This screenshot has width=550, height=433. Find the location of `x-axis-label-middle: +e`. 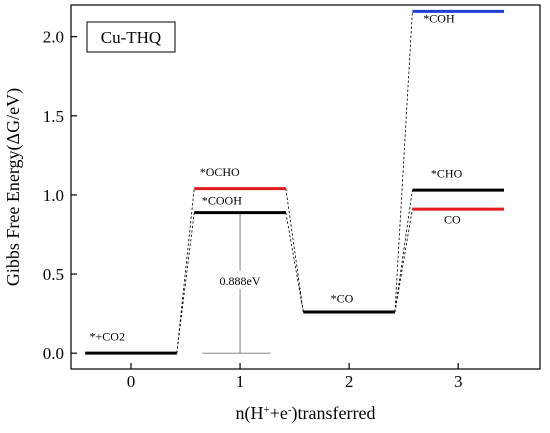

x-axis-label-middle: +e is located at coordinates (279, 413).